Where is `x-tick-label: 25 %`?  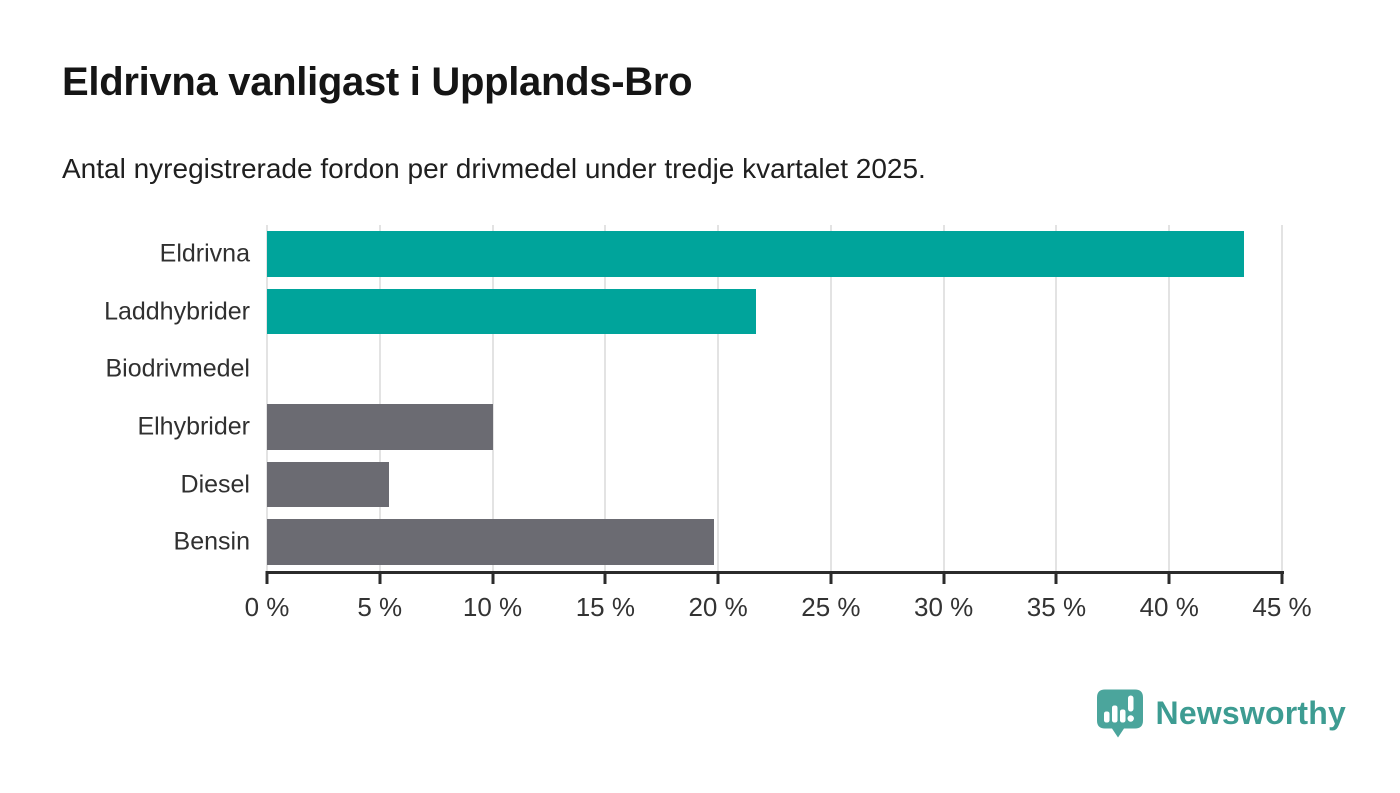 x-tick-label: 25 % is located at coordinates (831, 607).